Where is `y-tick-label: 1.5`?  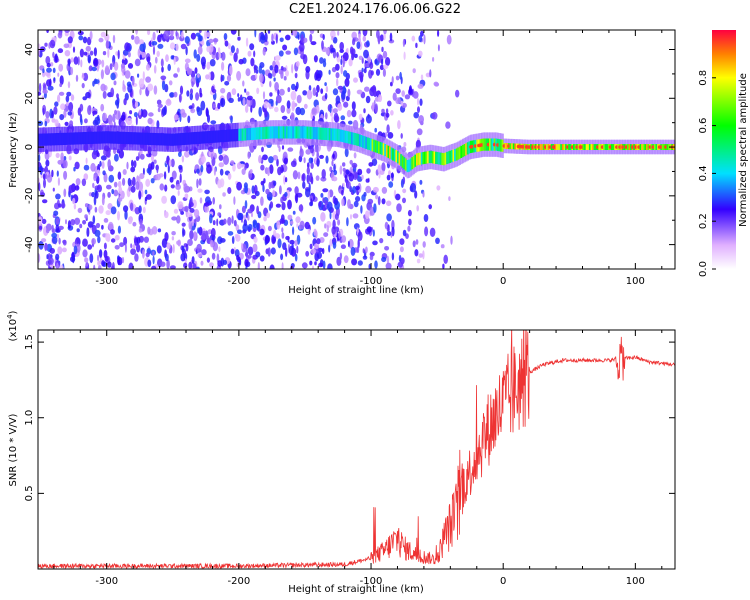 y-tick-label: 1.5 is located at coordinates (29, 342).